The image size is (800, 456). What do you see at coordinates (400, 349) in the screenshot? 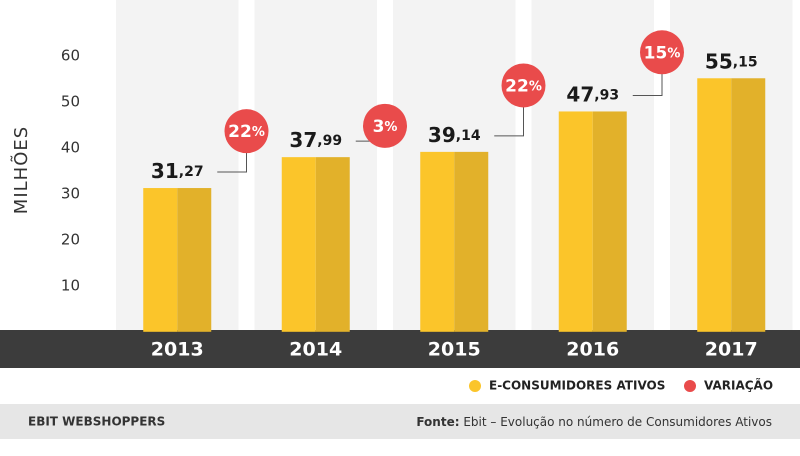
I see `category-band` at bounding box center [400, 349].